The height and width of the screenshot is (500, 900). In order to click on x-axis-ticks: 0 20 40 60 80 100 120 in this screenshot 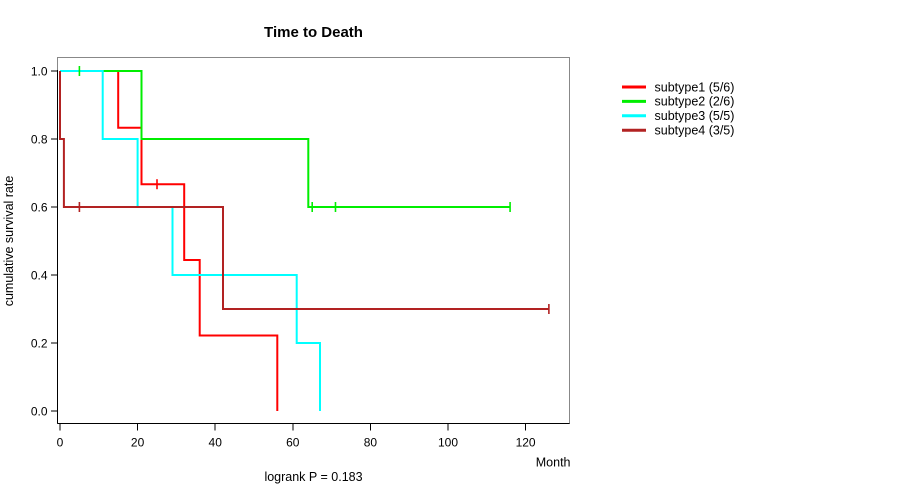, I will do `click(296, 436)`.